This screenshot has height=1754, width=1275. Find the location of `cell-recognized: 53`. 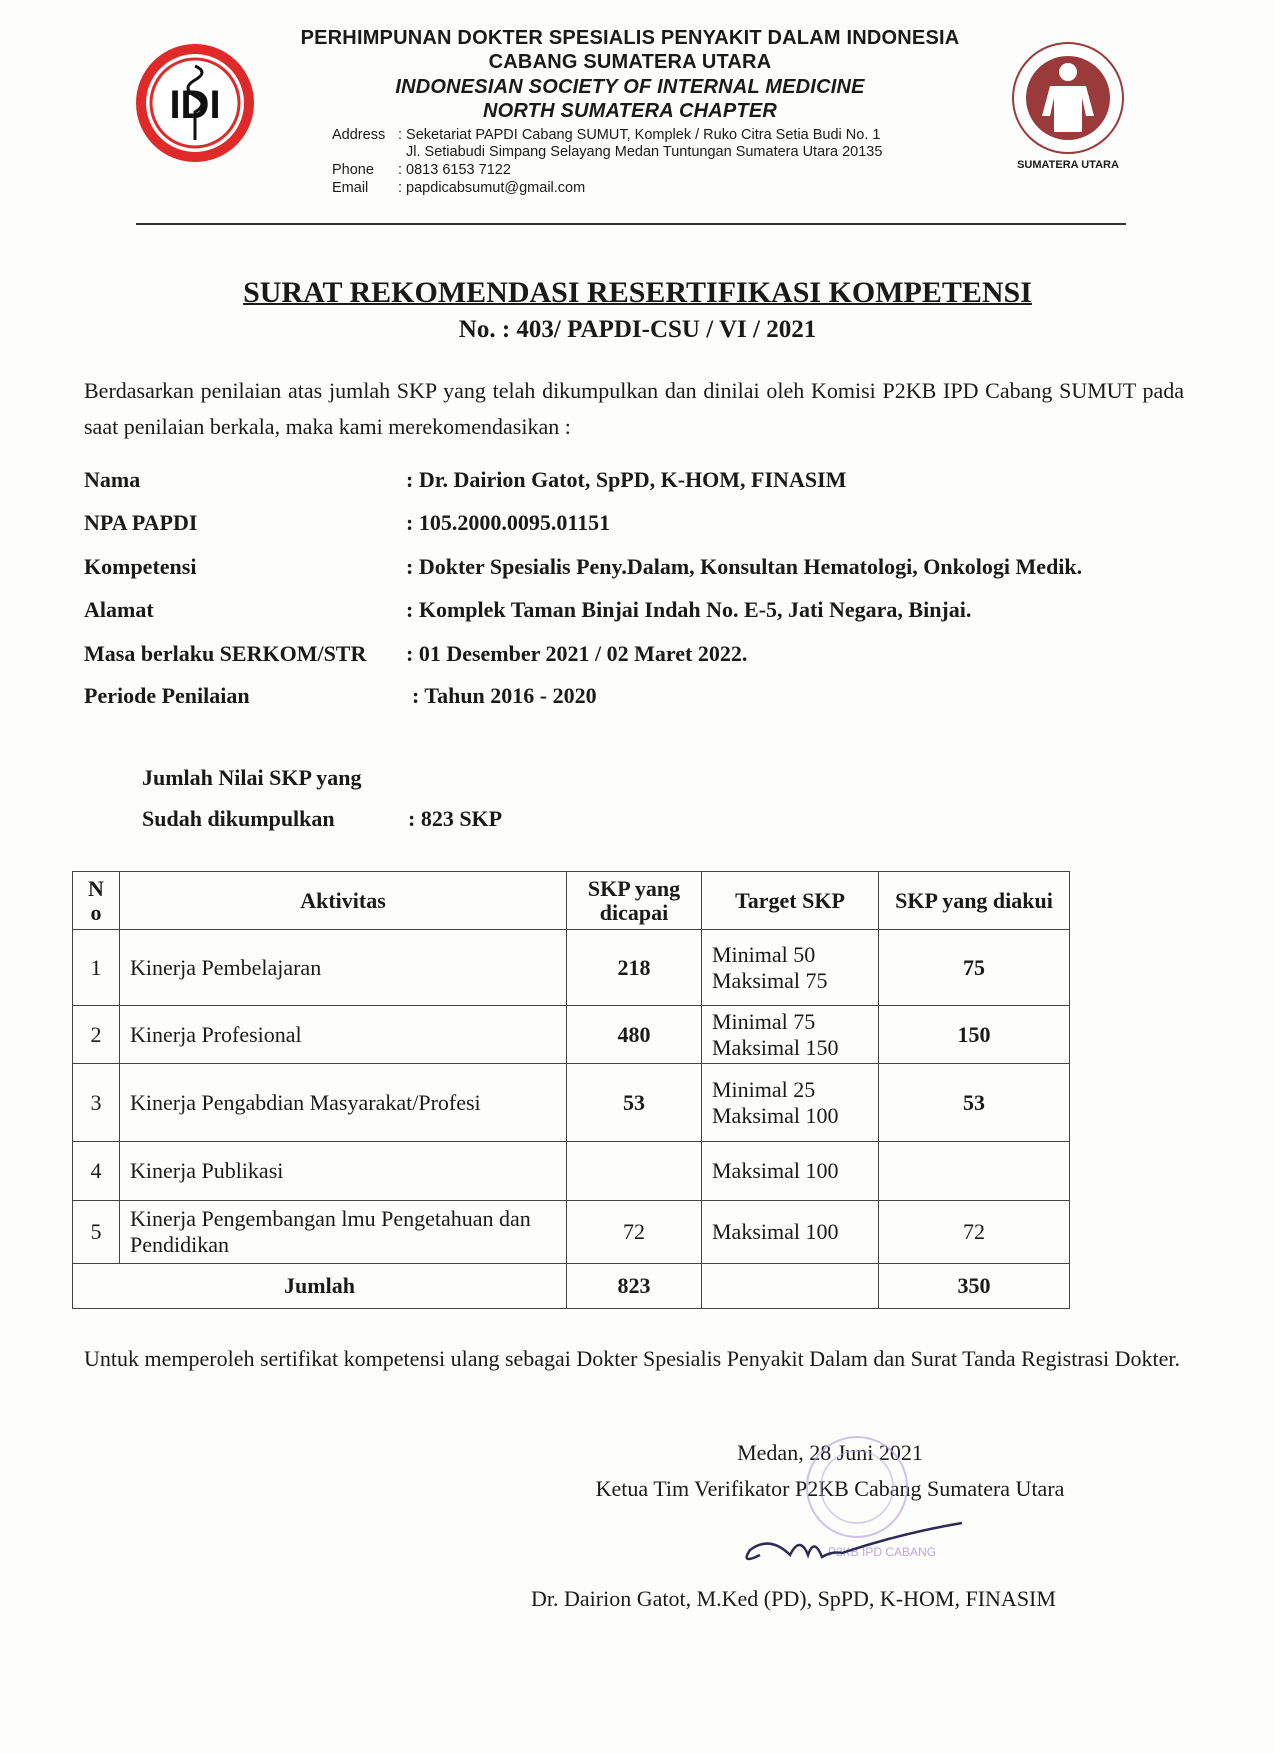

cell-recognized: 53 is located at coordinates (974, 1102).